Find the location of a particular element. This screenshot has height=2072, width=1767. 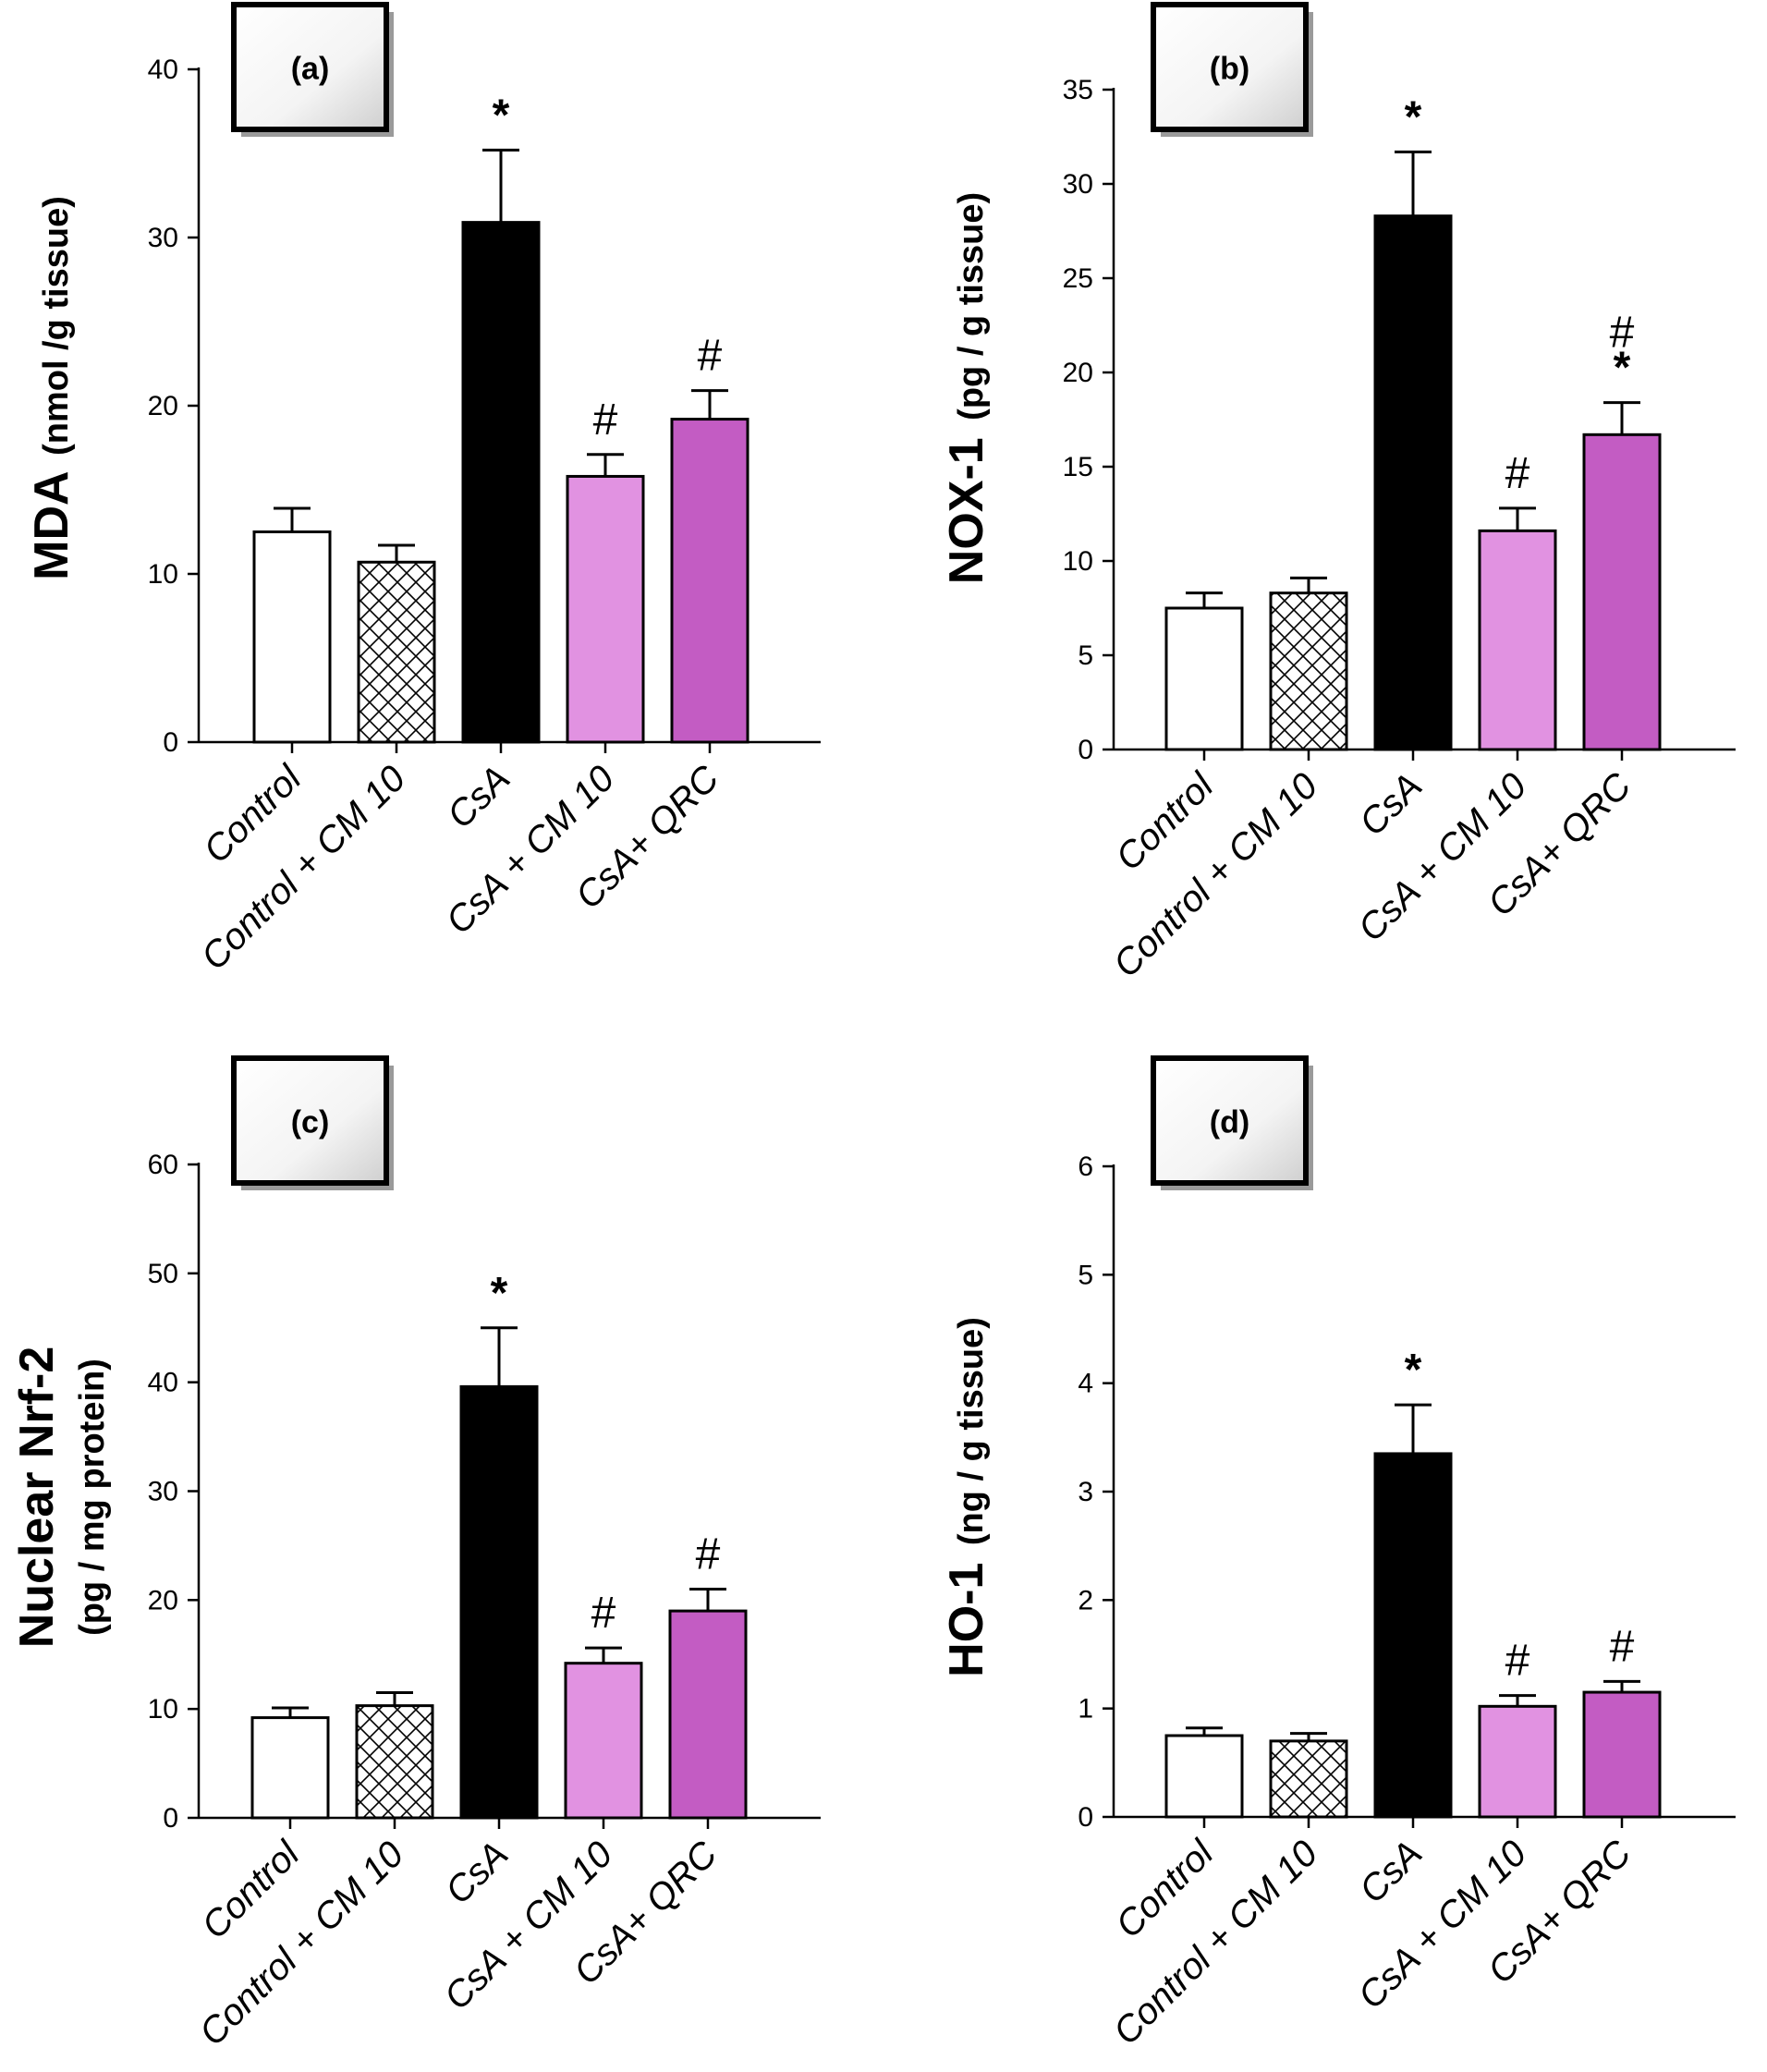

y-axis-label-main: NOX-1 is located at coordinates (967, 504).